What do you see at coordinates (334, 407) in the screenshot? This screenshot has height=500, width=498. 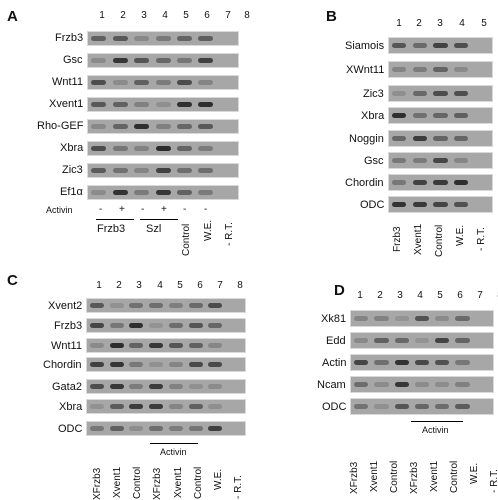 I see `gel-row-label: ODC` at bounding box center [334, 407].